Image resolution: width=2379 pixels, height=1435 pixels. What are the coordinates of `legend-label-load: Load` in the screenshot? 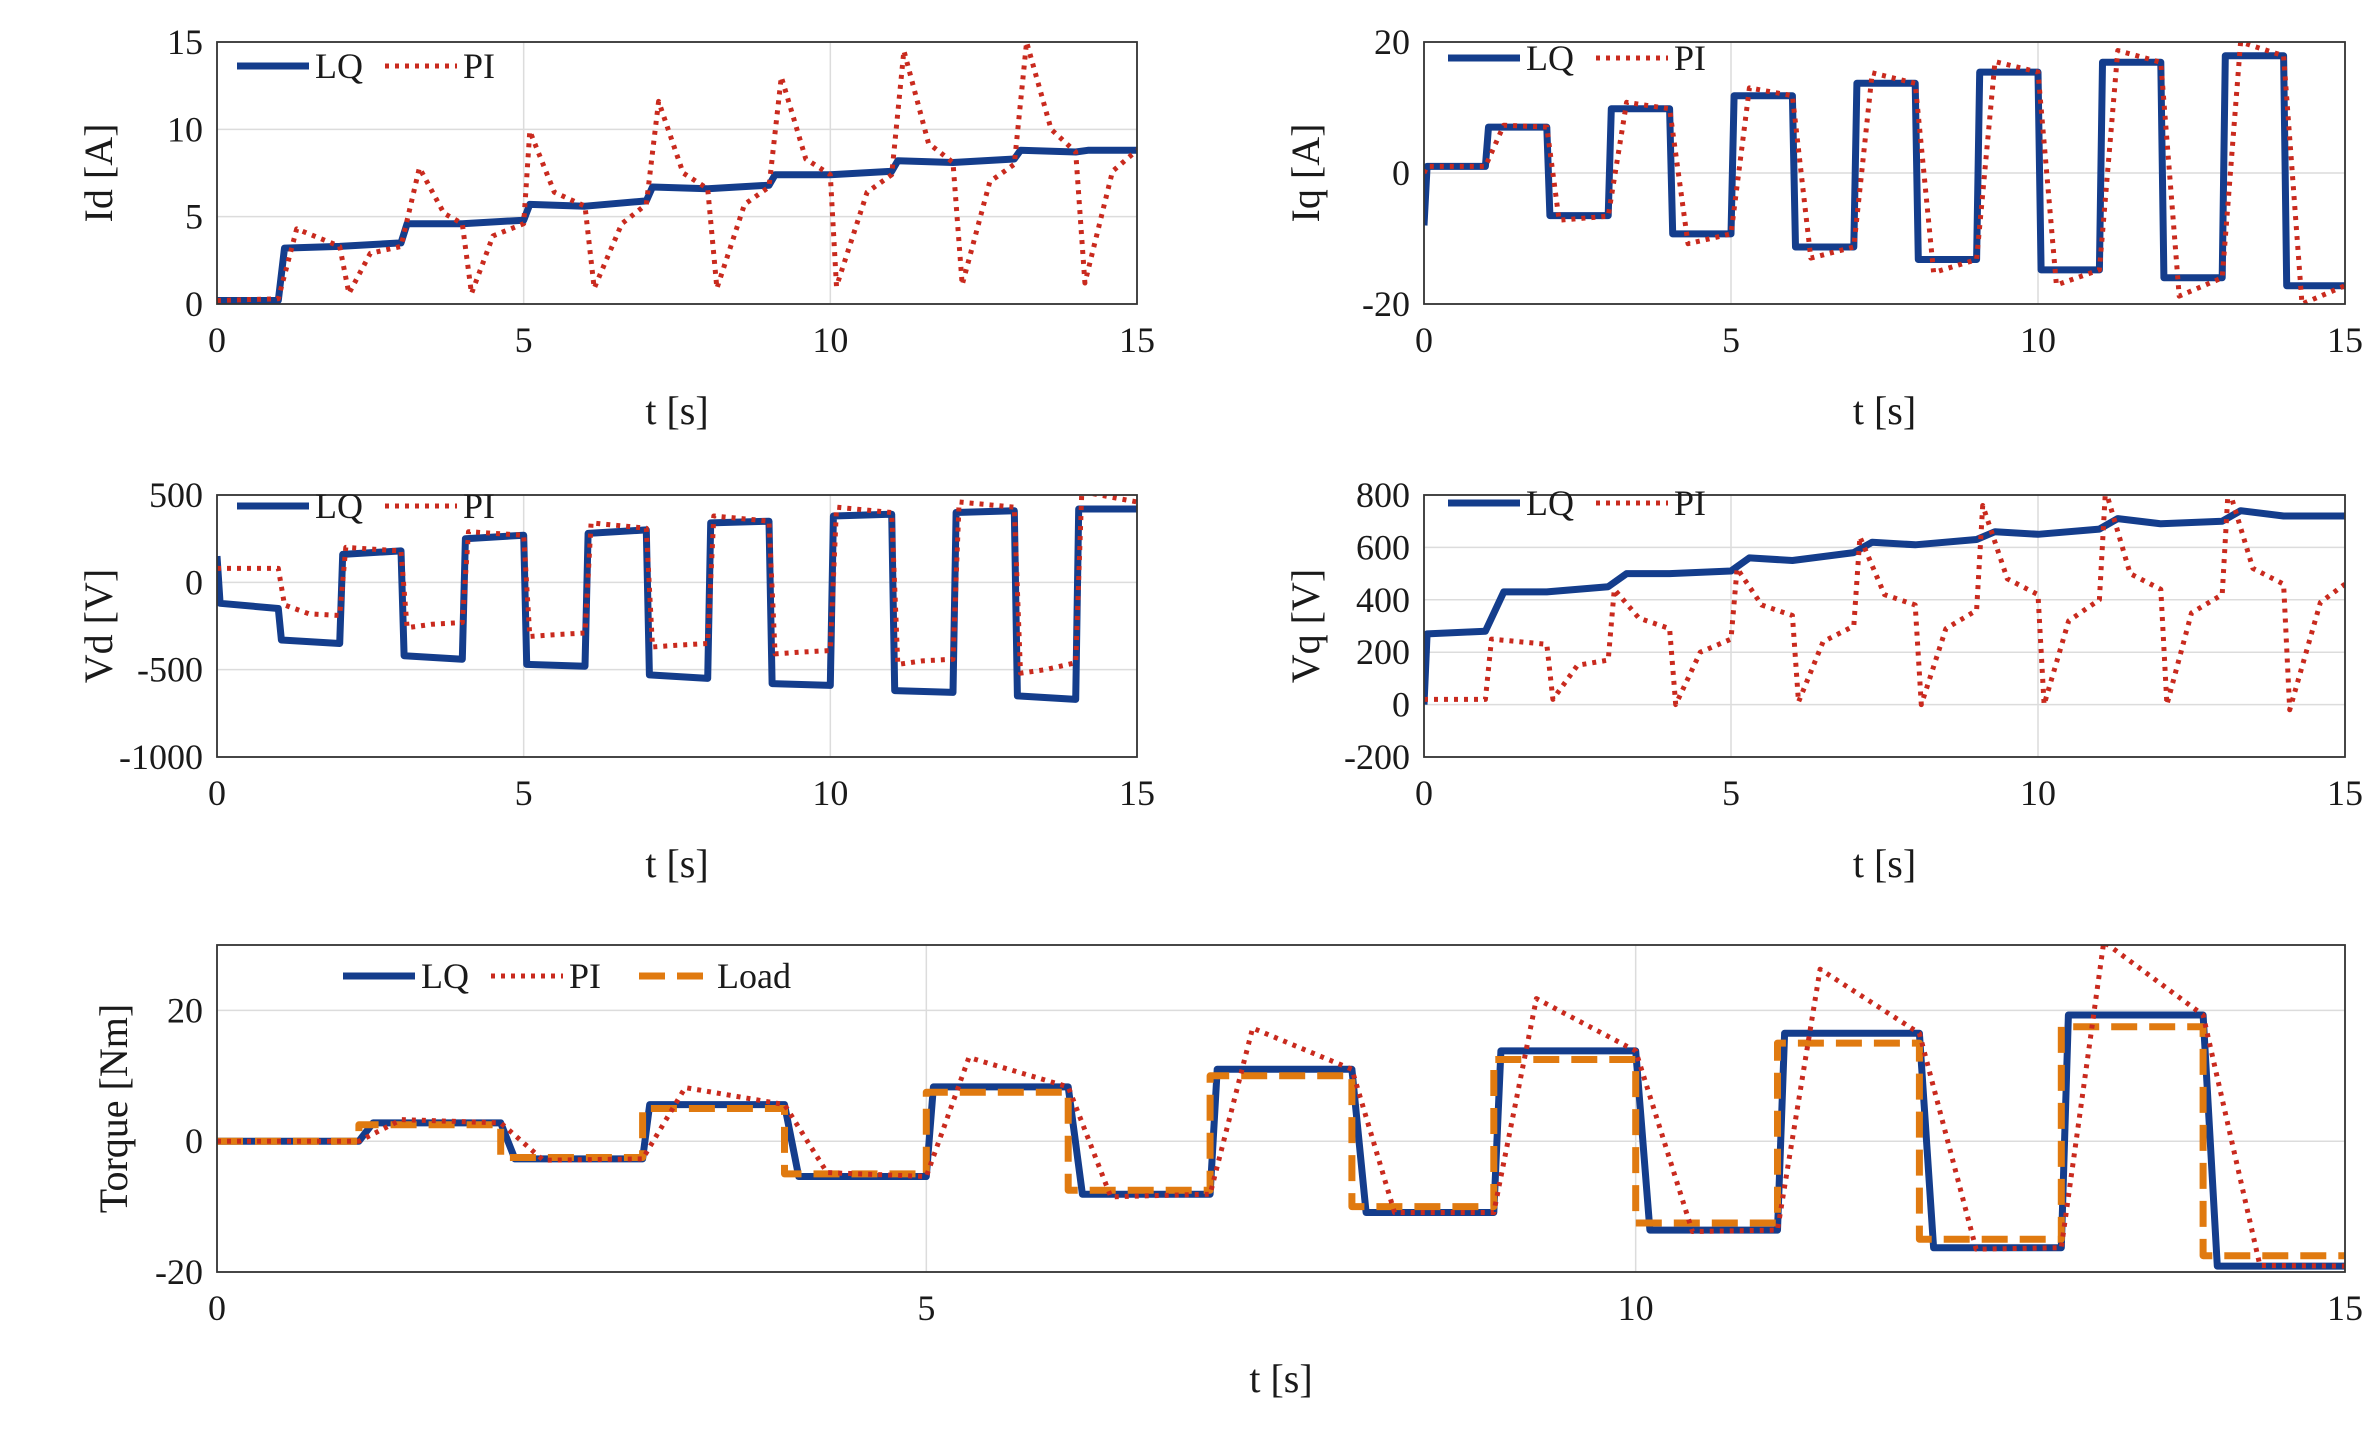 It's located at (754, 976).